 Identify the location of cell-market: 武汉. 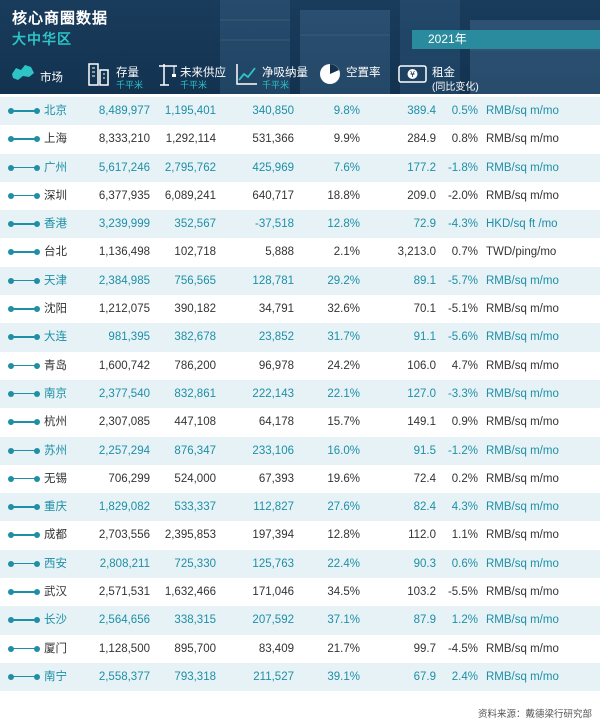
(55, 592).